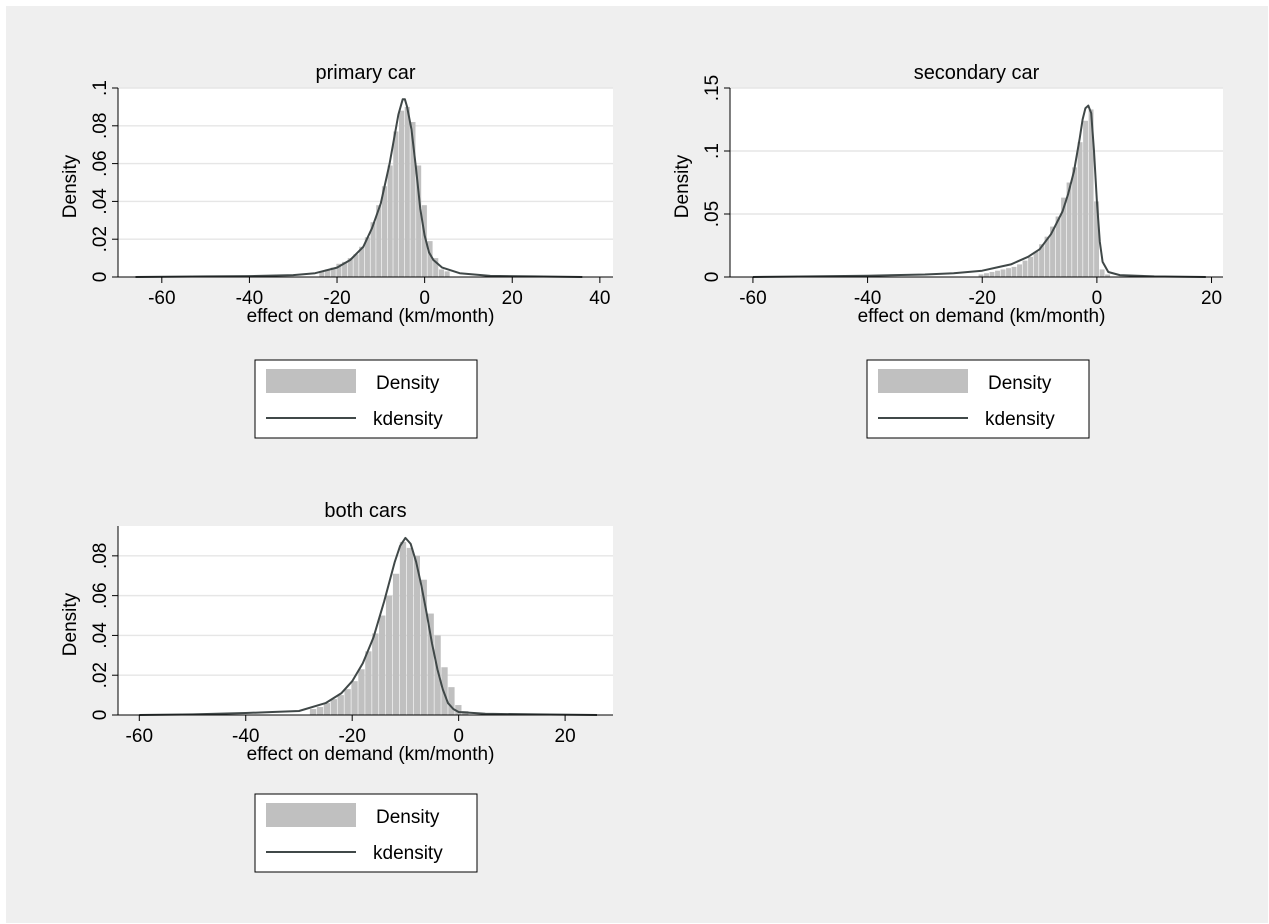 The width and height of the screenshot is (1269, 924). What do you see at coordinates (979, 191) in the screenshot?
I see `chart-2-kdensity-line` at bounding box center [979, 191].